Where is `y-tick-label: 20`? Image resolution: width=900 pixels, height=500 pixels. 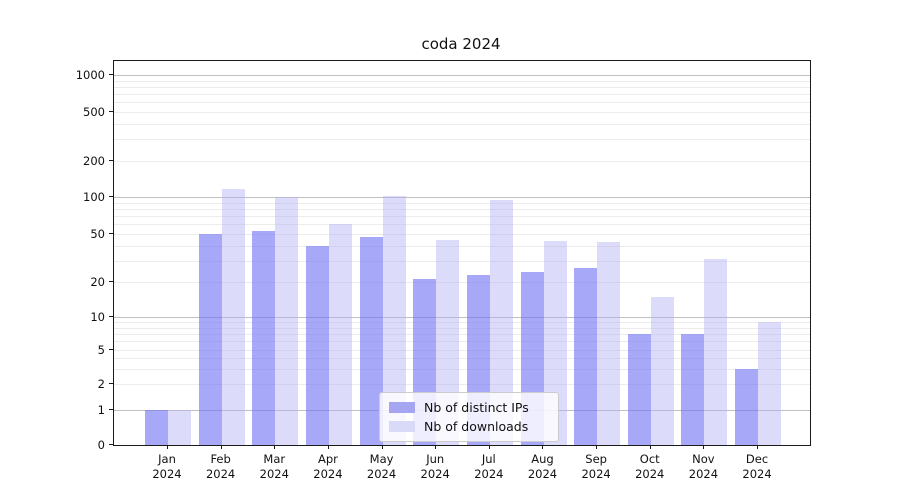 y-tick-label: 20 is located at coordinates (97, 282).